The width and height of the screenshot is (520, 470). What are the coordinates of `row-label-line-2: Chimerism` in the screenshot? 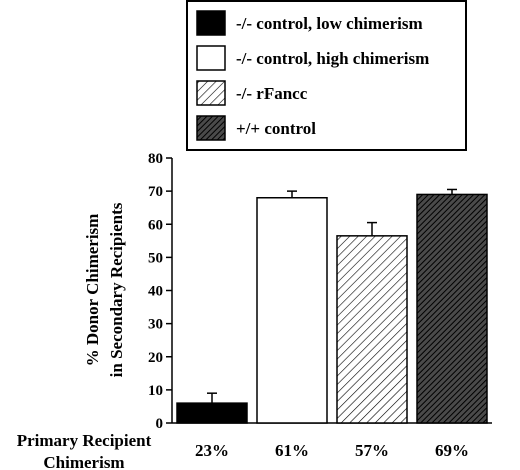 It's located at (83, 461).